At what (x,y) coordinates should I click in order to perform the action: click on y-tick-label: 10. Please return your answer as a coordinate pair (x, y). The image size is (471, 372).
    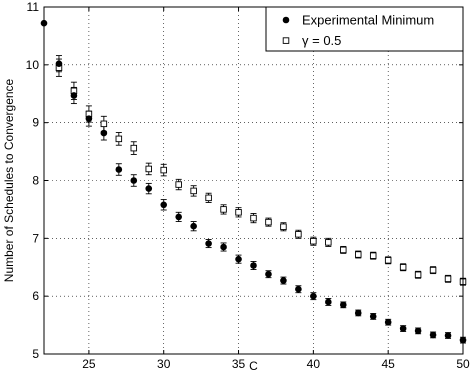
    Looking at the image, I should click on (33, 65).